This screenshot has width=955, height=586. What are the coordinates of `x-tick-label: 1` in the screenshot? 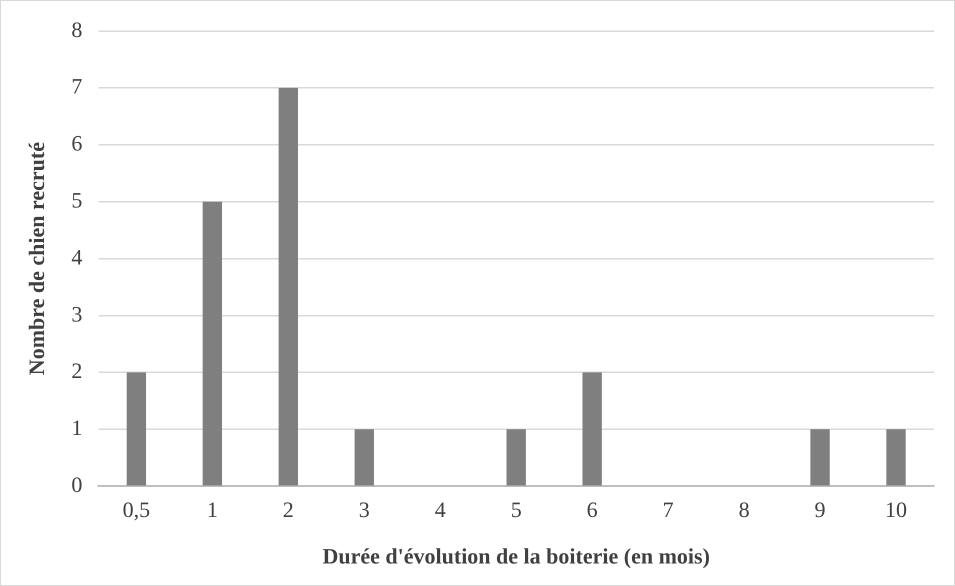 It's located at (212, 509).